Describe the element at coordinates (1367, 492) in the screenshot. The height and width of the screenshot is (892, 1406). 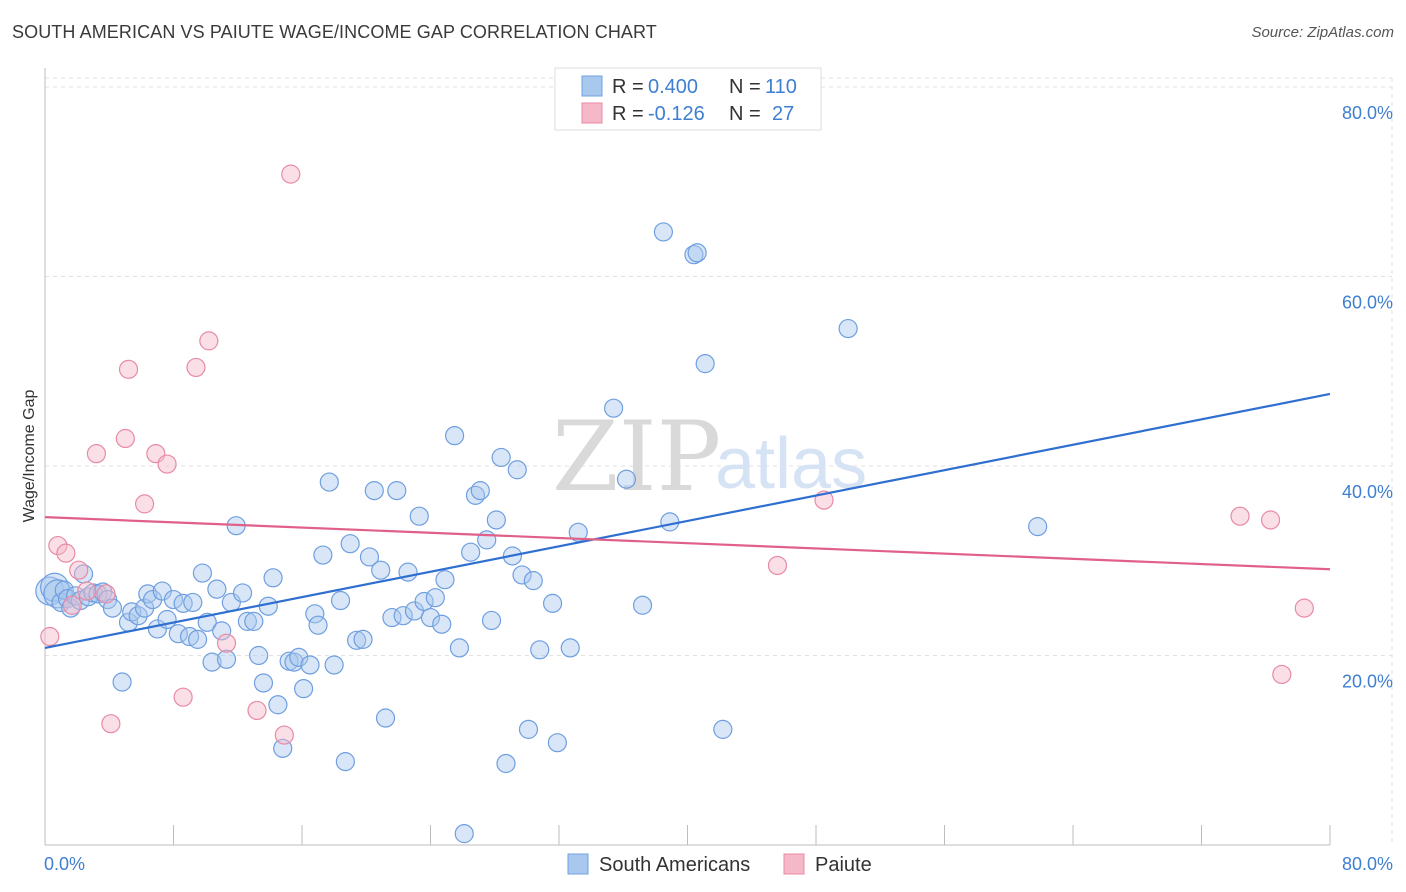
I see `y-tick-label-40: 40.0%` at that location.